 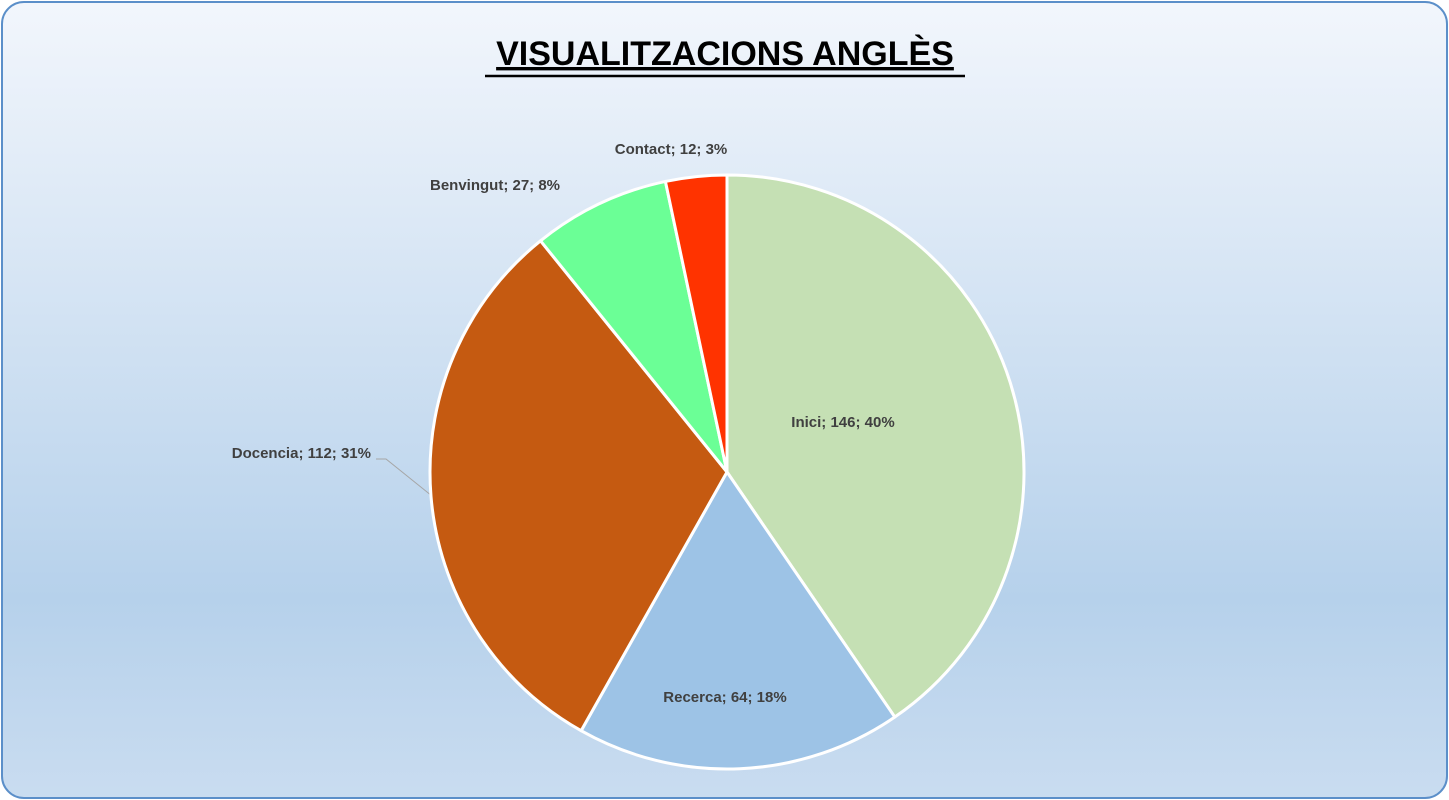 What do you see at coordinates (725, 54) in the screenshot?
I see `chart-title: VISUALITZACIONS ANGLÈS` at bounding box center [725, 54].